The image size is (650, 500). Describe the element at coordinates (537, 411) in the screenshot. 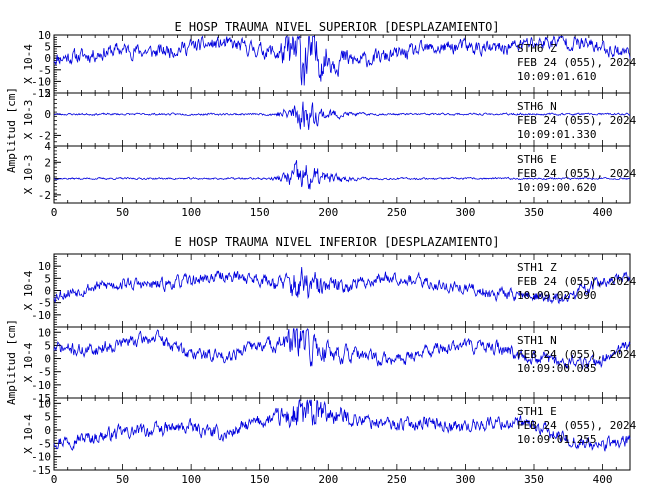

I see `station-label: STH1 E` at that location.